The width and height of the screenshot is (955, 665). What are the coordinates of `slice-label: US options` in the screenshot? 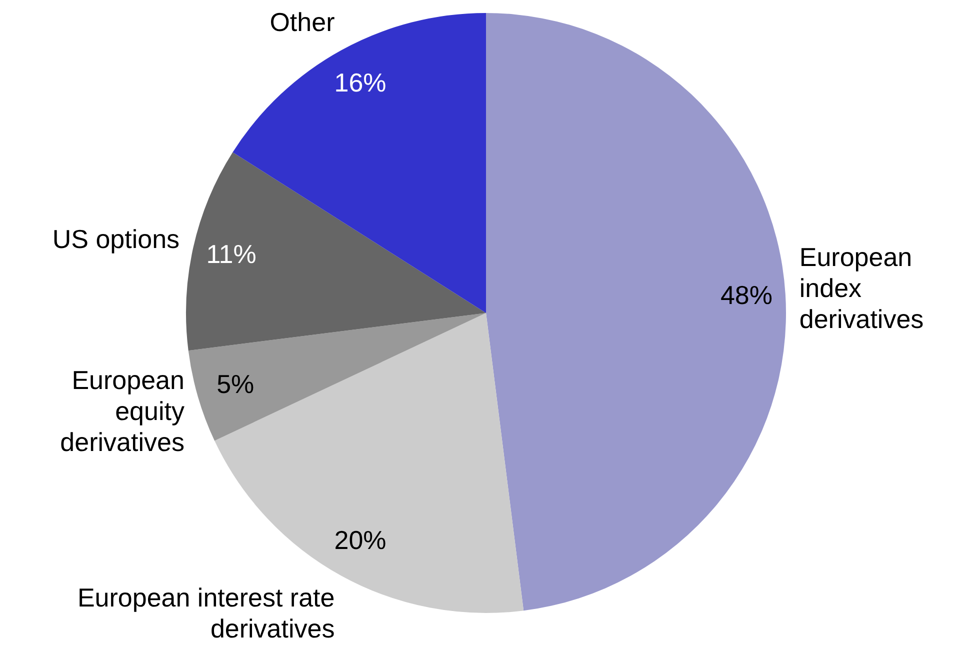 It's located at (116, 239).